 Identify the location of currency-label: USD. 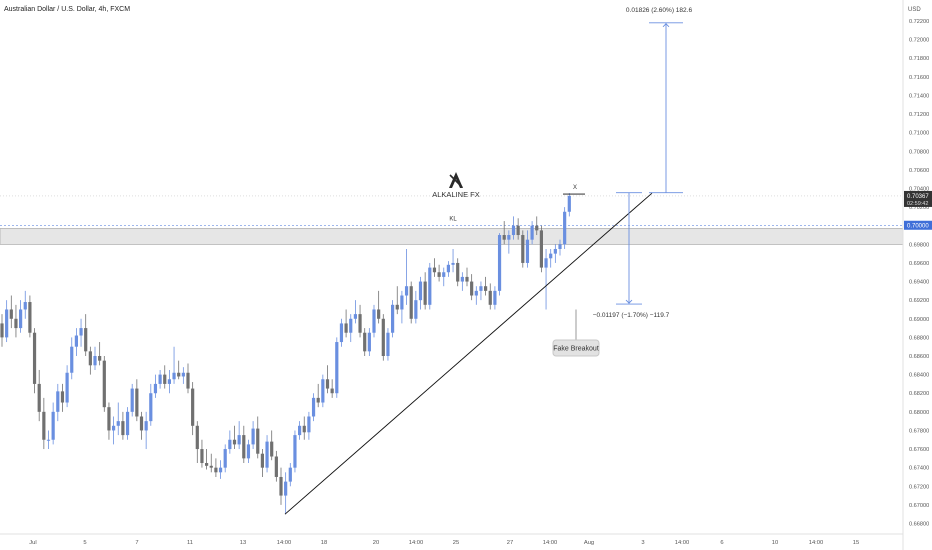
(914, 10).